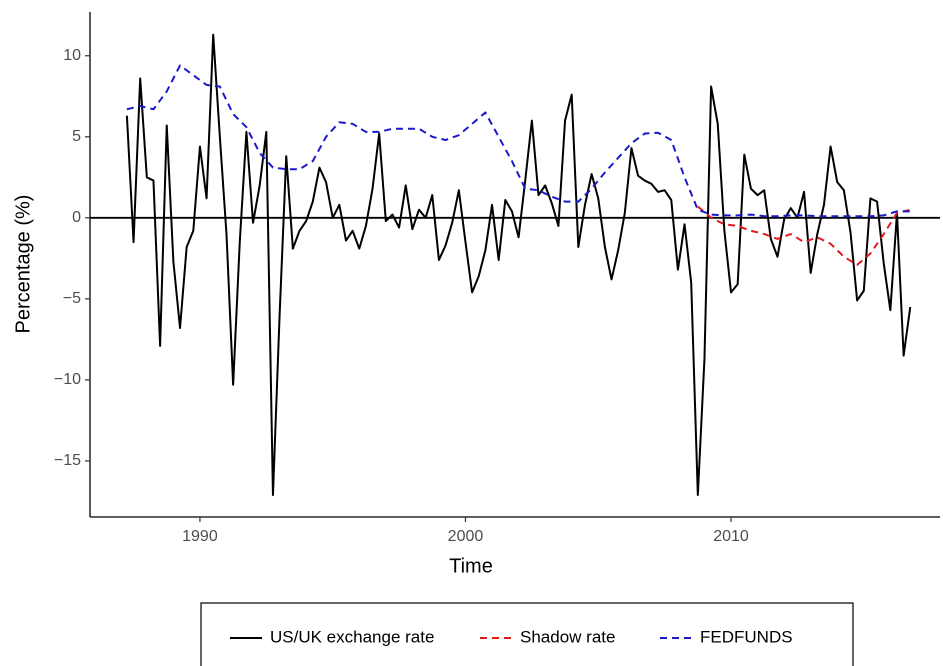 The height and width of the screenshot is (666, 943). What do you see at coordinates (567, 636) in the screenshot?
I see `legend-label: Shadow rate` at bounding box center [567, 636].